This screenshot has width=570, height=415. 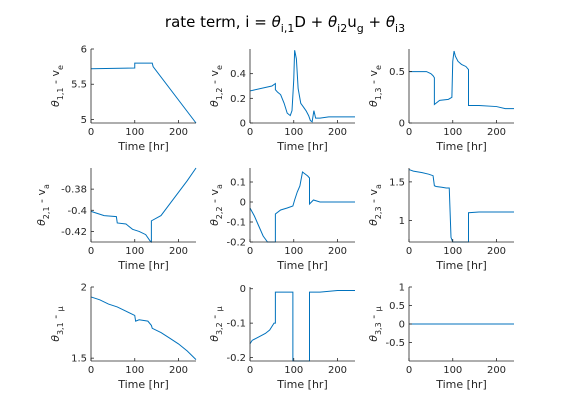 I want to click on subplot-5: 0 100 200 -0.2 -0.1 0 0.1 Time [hr] θ2,2 - va, so click(x=281, y=220).